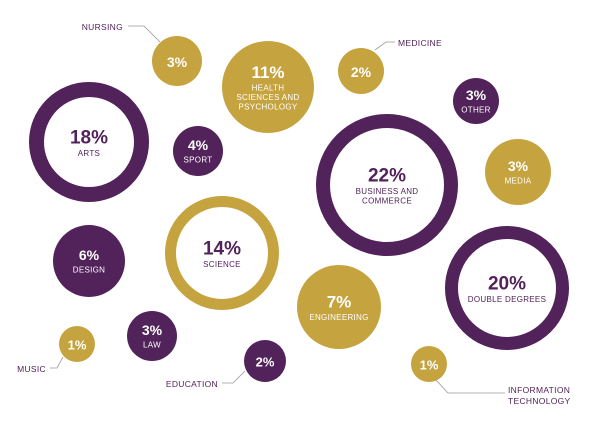  I want to click on bubble-circle-media, so click(518, 172).